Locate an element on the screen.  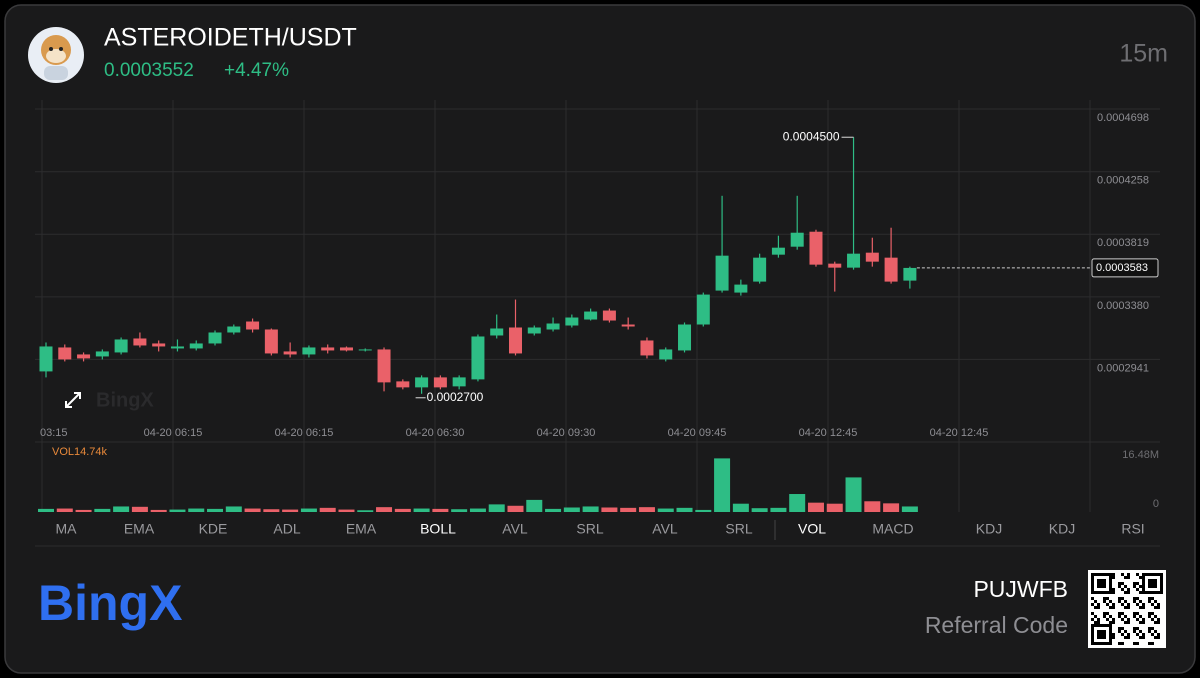
indicator-tab: VOL is located at coordinates (812, 529).